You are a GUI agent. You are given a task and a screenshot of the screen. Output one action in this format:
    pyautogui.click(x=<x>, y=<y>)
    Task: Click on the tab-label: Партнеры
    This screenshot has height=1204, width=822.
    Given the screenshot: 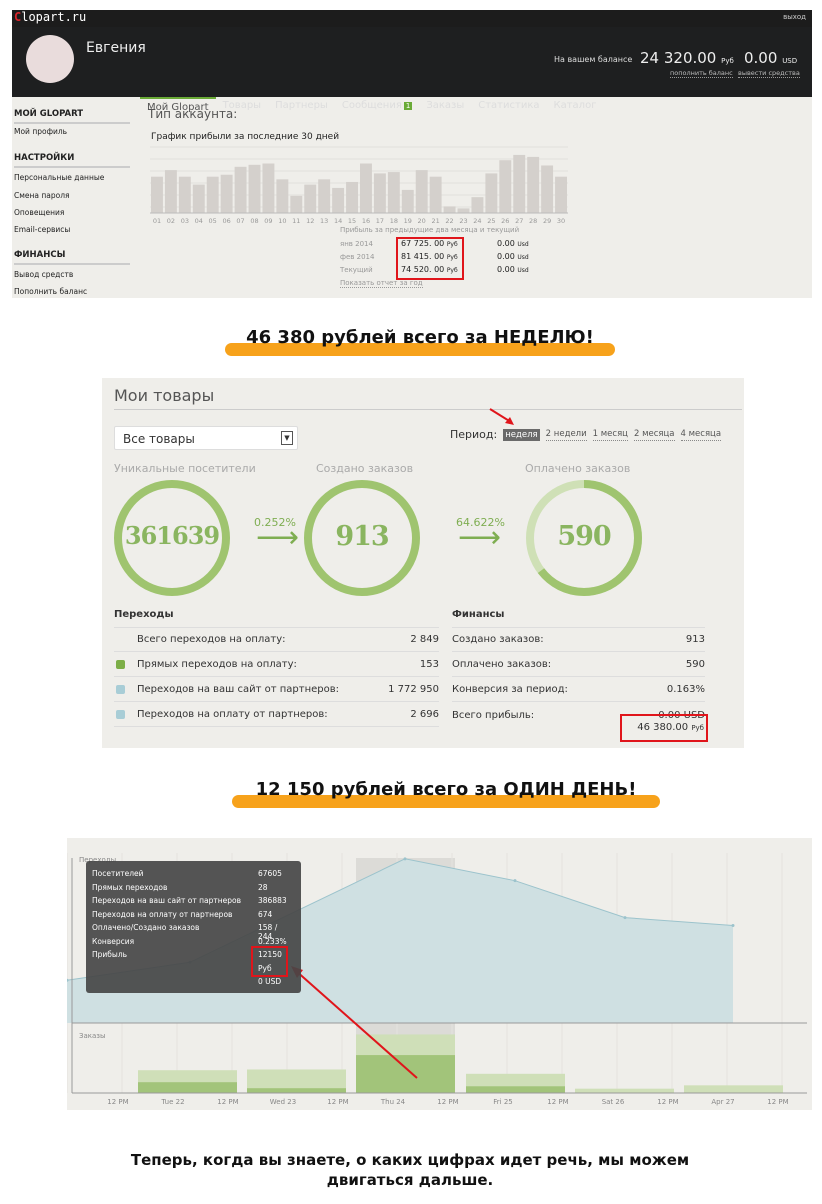 What is the action you would take?
    pyautogui.click(x=301, y=105)
    